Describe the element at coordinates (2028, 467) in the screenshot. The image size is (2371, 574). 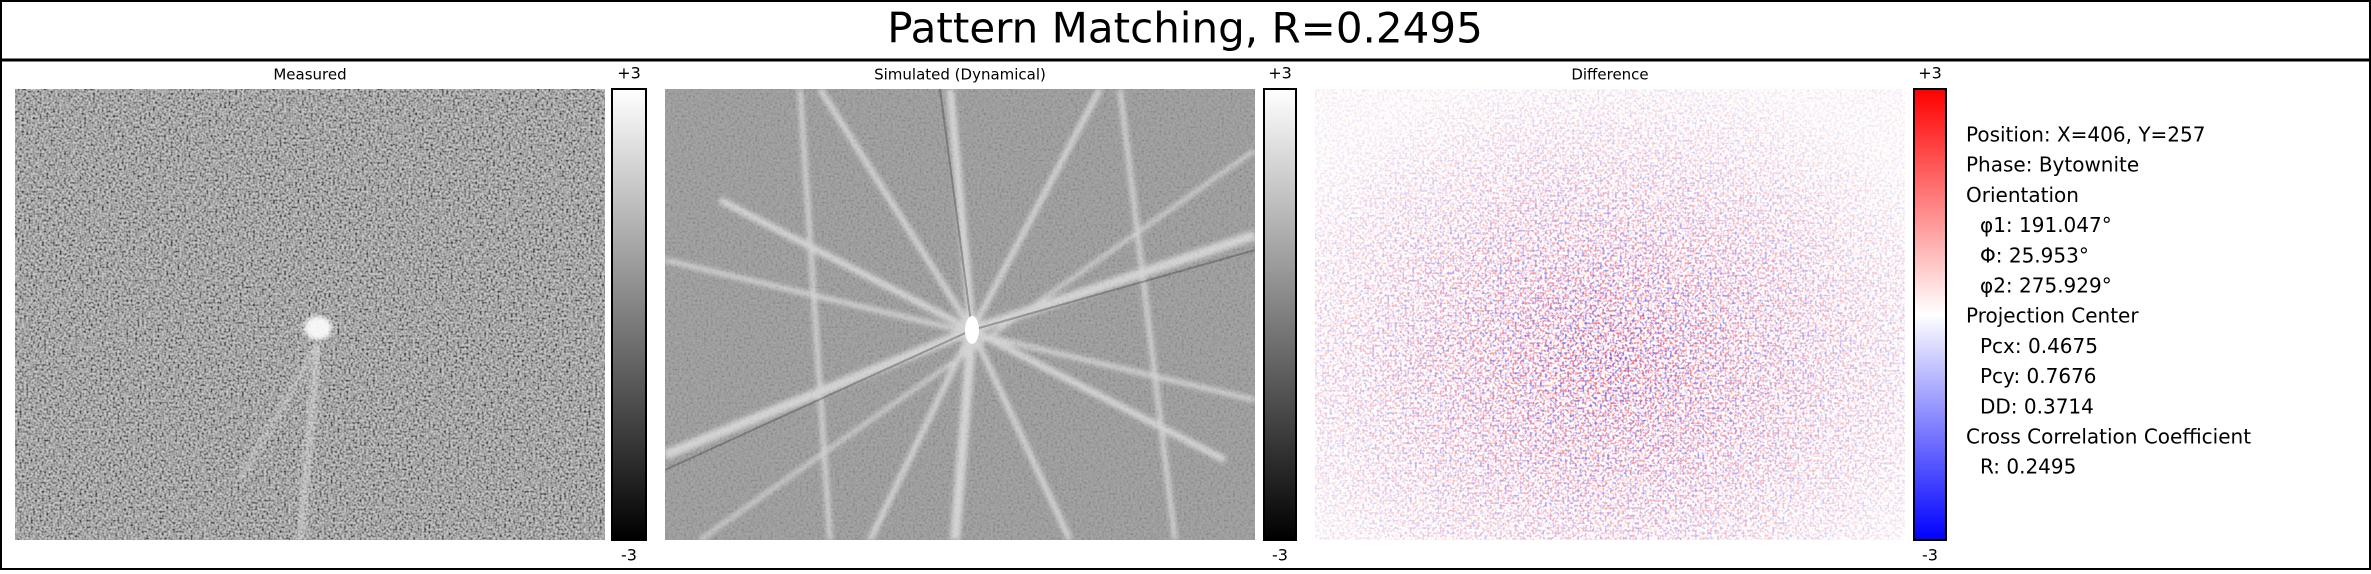
I see `info-item: R: 0.2495` at that location.